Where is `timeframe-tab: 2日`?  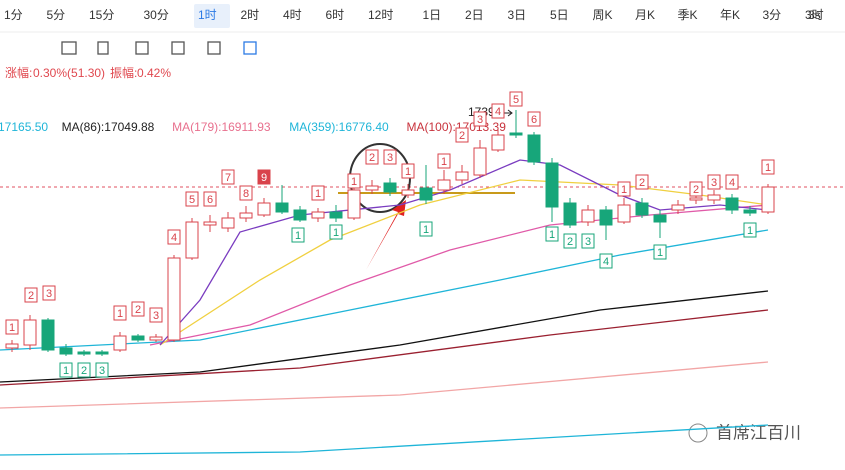
timeframe-tab: 2日 is located at coordinates (474, 15).